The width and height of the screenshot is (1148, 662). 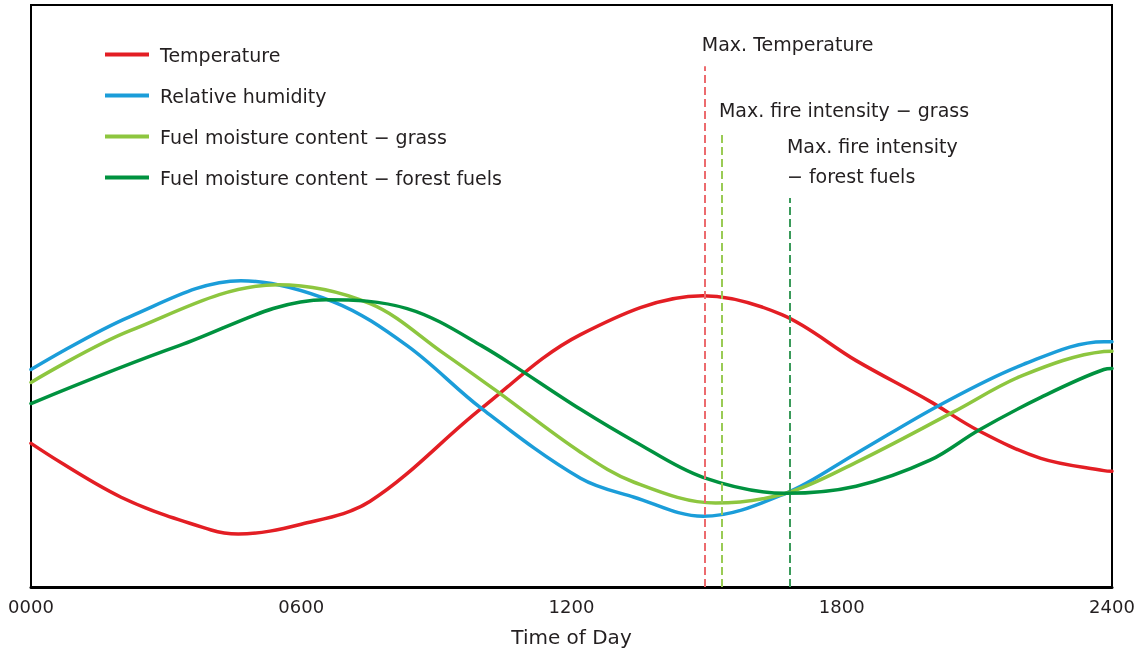 I want to click on ref-line-label: Max. fire intensity − grass, so click(x=844, y=110).